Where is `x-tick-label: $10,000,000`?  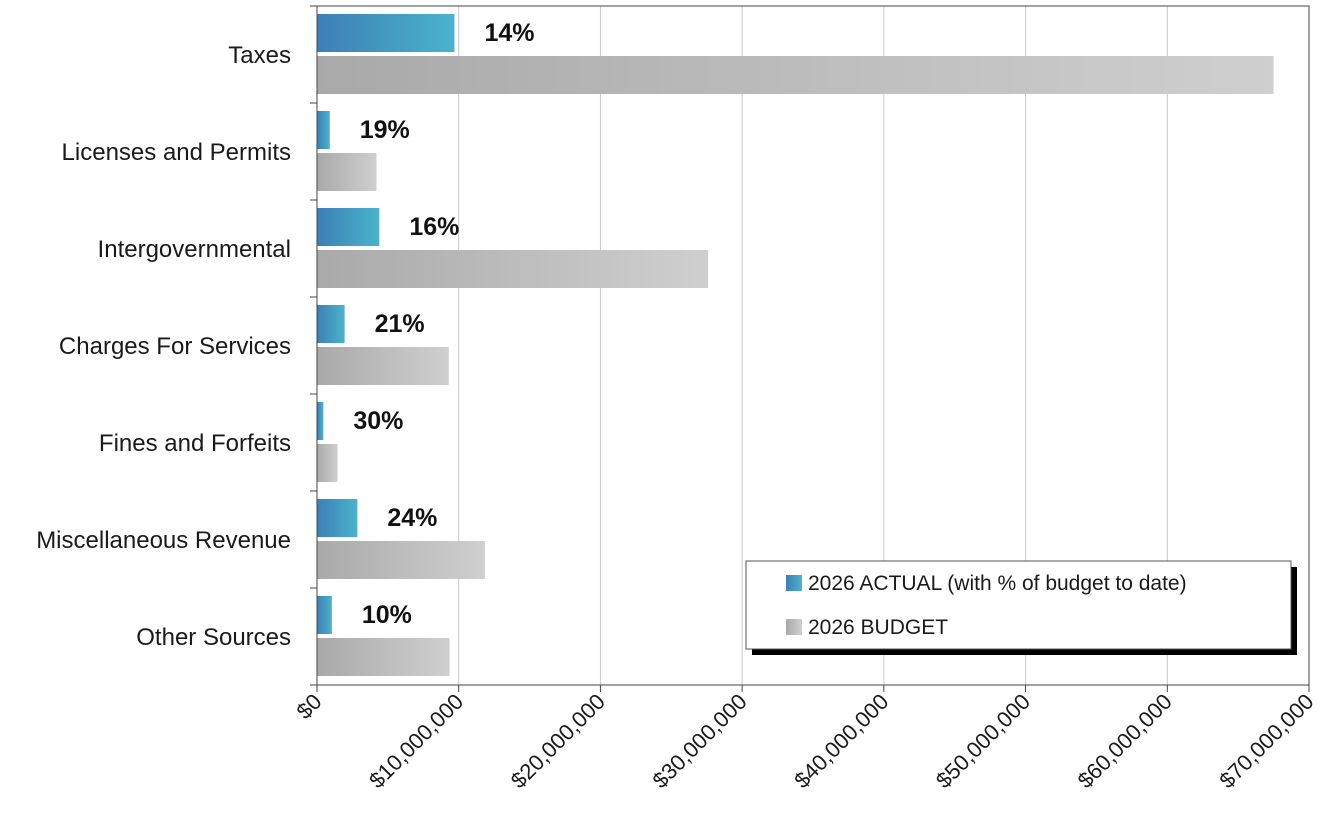 x-tick-label: $10,000,000 is located at coordinates (416, 741).